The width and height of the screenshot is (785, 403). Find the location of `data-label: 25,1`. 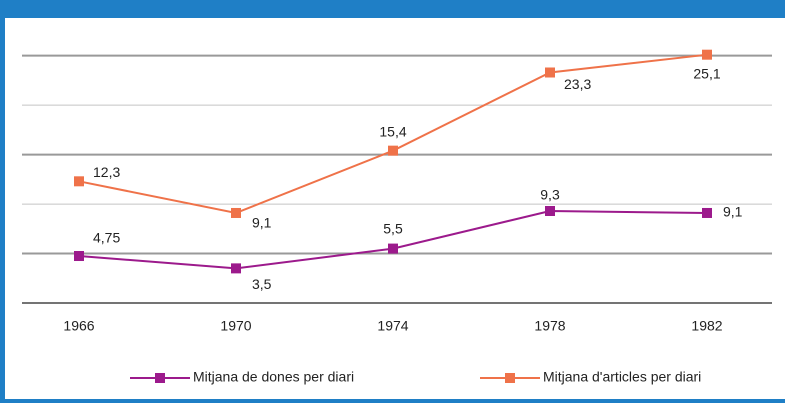

data-label: 25,1 is located at coordinates (706, 73).